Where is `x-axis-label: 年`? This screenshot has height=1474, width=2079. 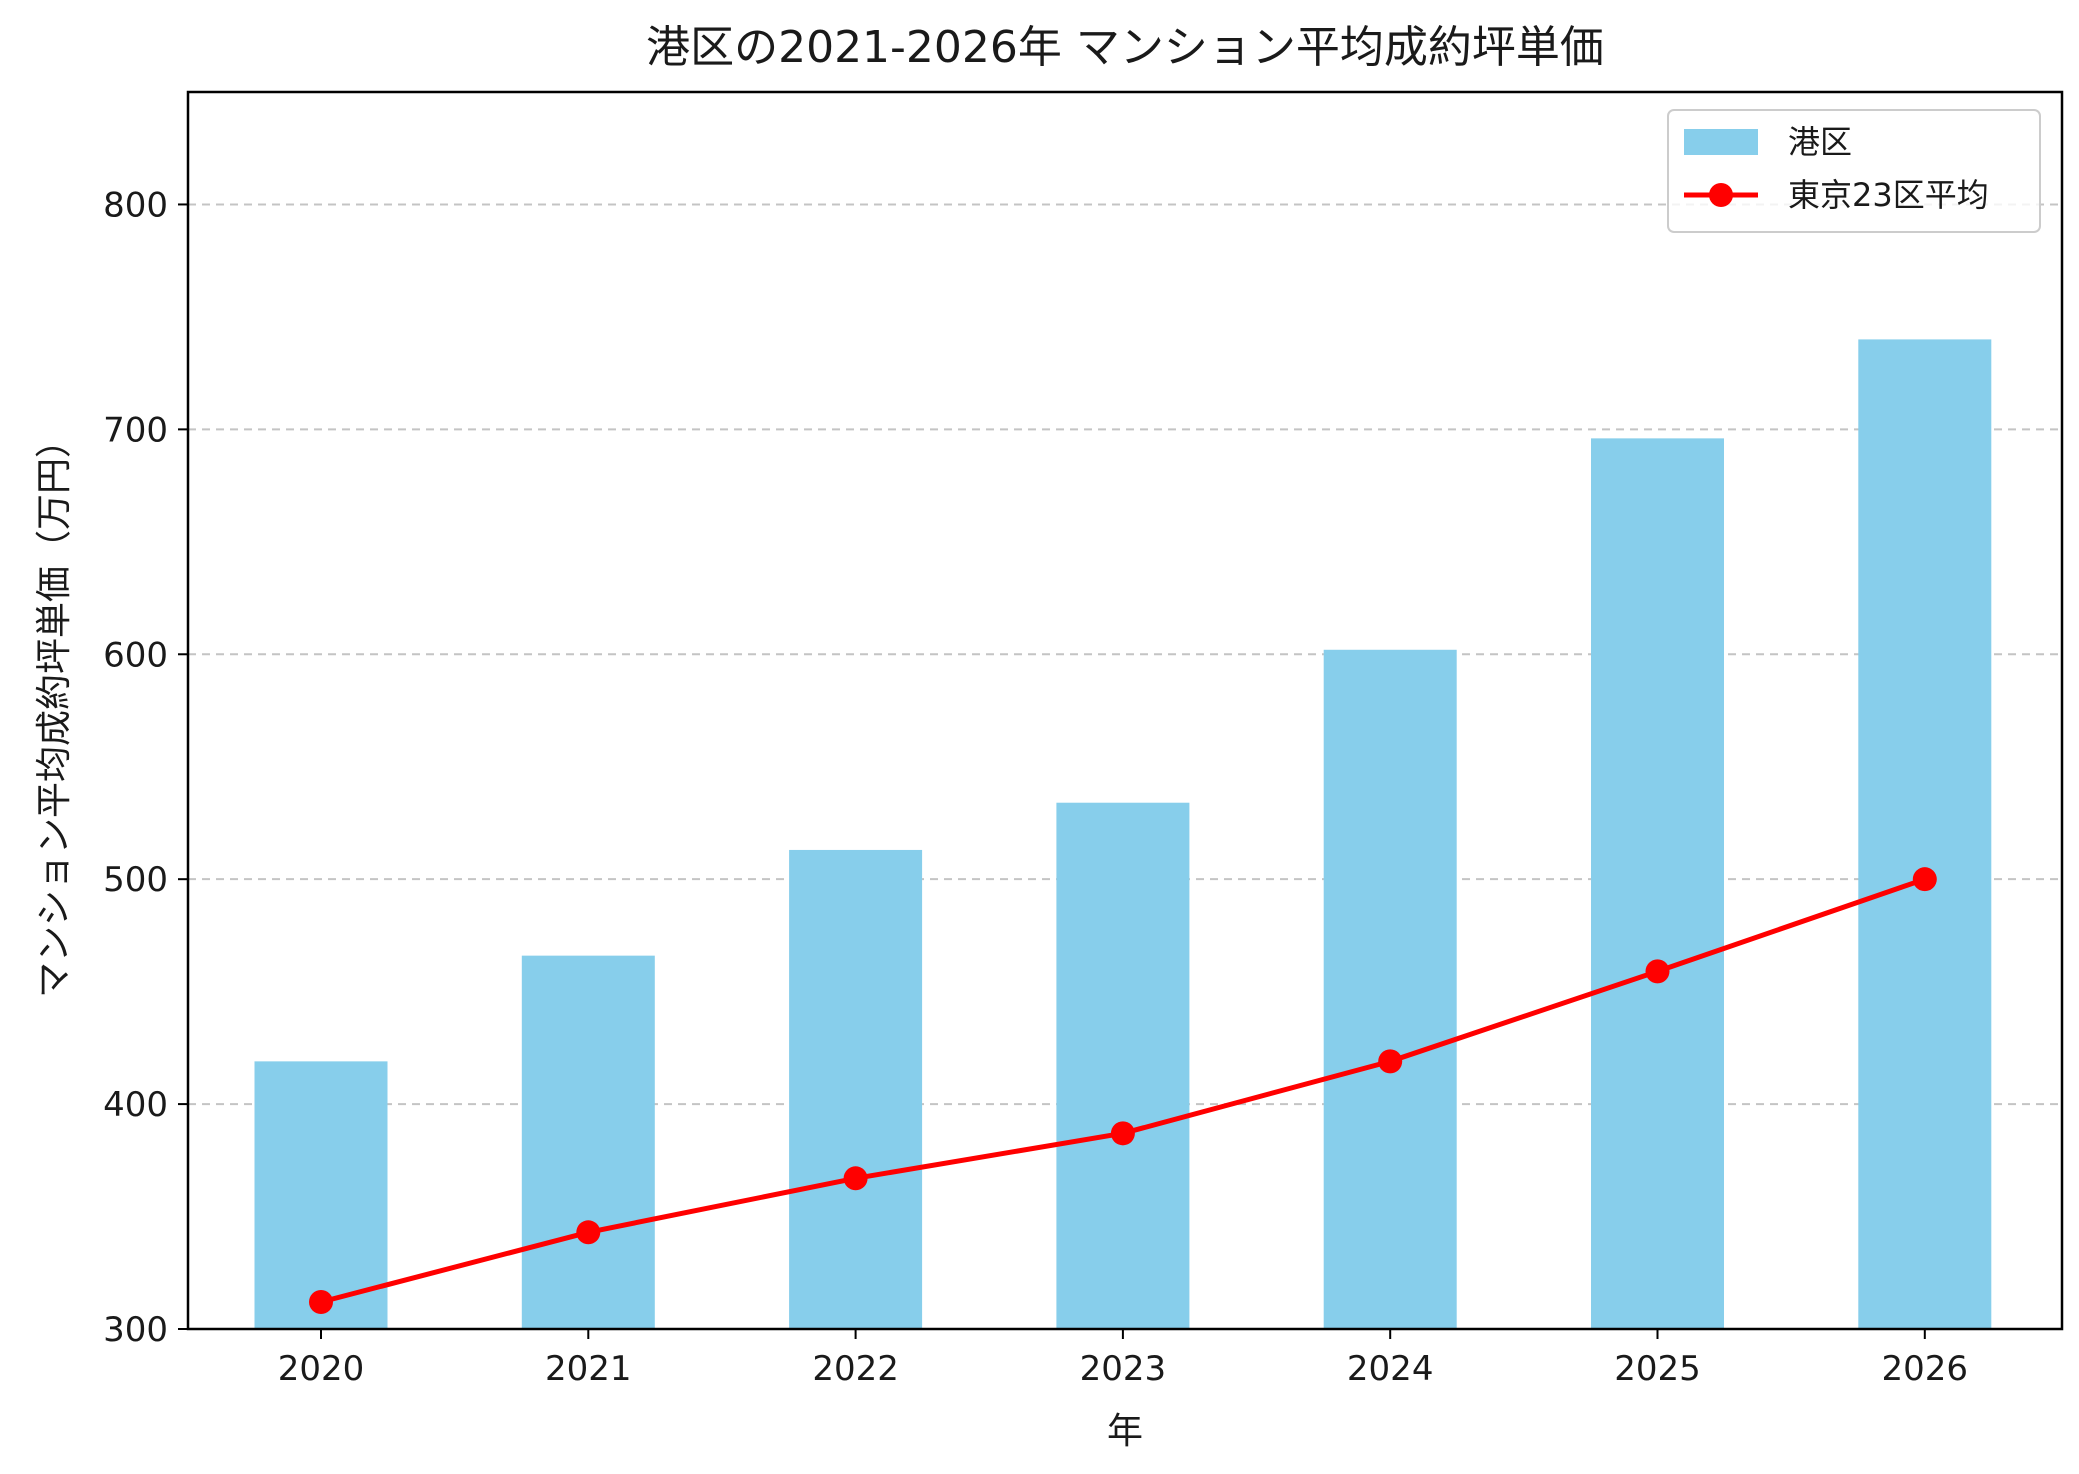
x-axis-label: 年 is located at coordinates (1125, 1431).